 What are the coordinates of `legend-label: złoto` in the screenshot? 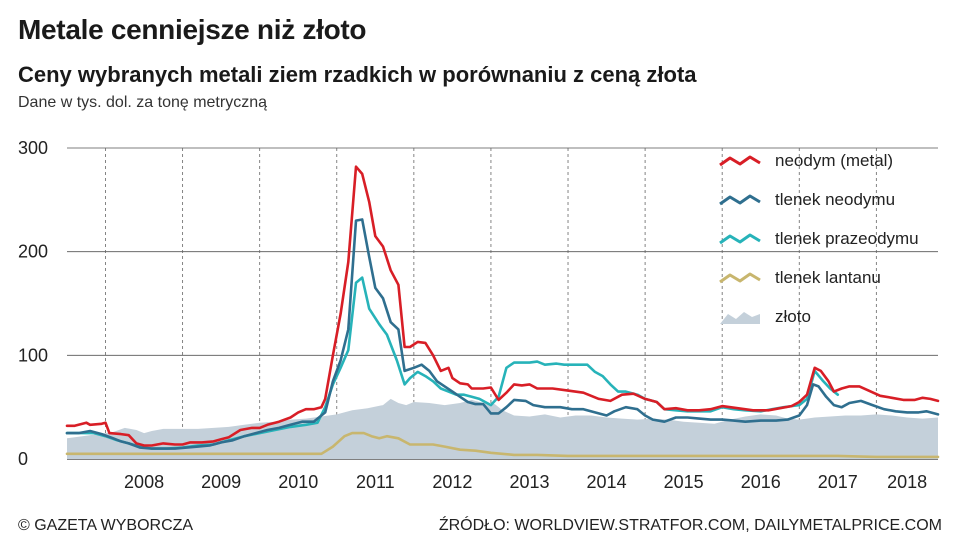 It's located at (793, 316).